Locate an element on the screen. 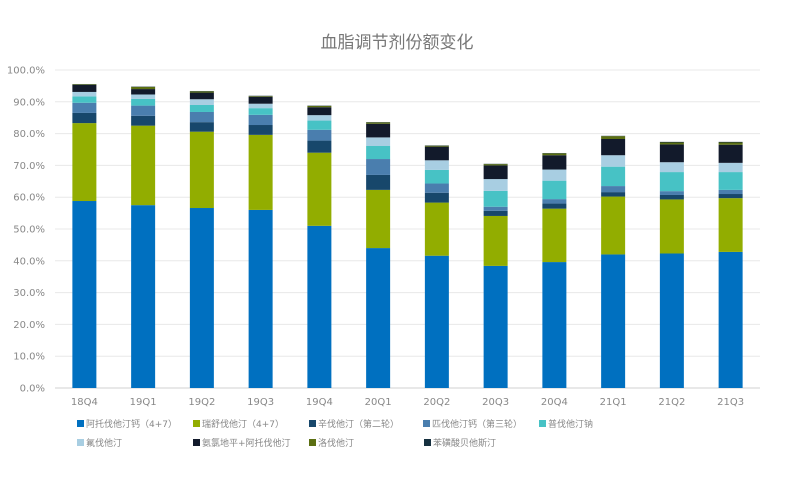  legend-label: 普伐他汀钠 is located at coordinates (570, 424).